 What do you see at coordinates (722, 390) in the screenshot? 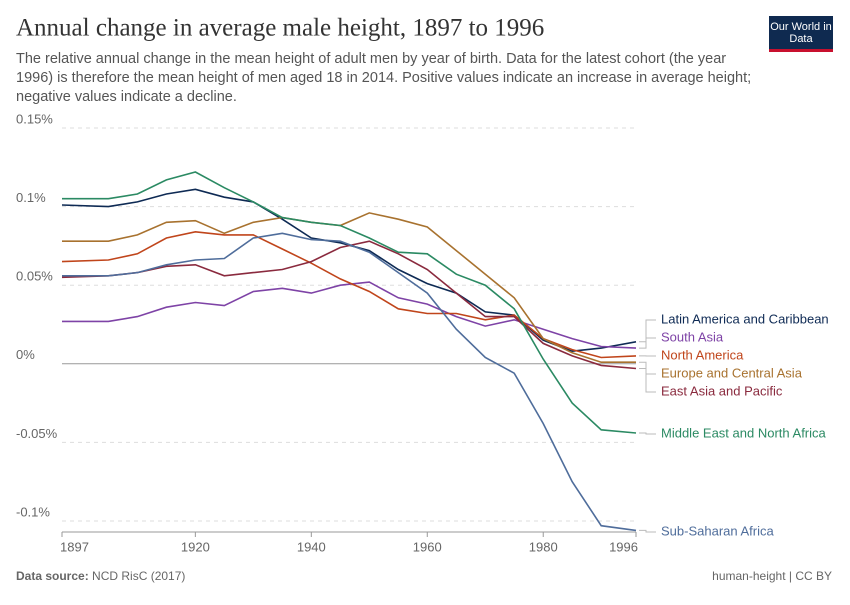
I see `legend-label: East Asia and Pacific` at bounding box center [722, 390].